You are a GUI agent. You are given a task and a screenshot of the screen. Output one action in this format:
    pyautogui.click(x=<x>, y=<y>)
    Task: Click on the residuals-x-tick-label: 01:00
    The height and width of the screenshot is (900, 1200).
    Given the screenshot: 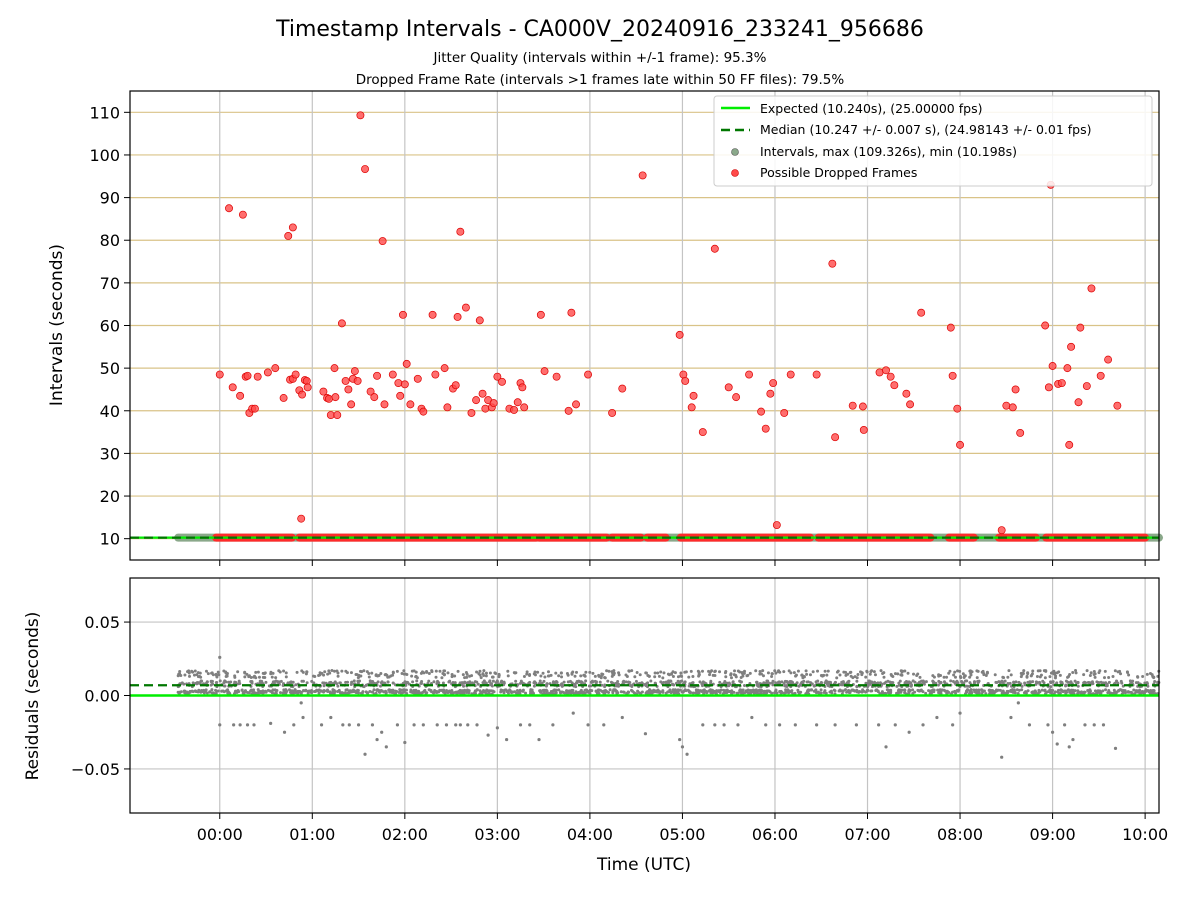 What is the action you would take?
    pyautogui.click(x=312, y=834)
    